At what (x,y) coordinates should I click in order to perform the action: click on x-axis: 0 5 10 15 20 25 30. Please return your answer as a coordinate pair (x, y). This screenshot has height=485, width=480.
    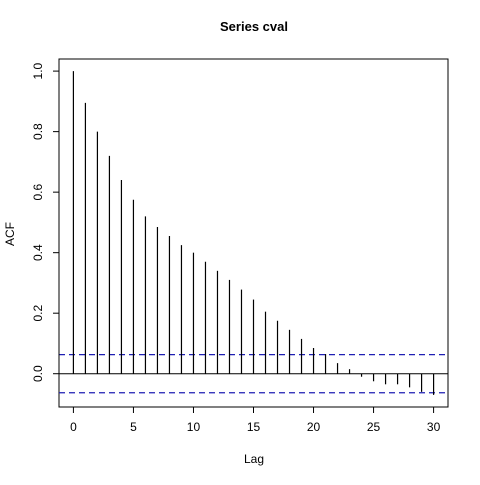
    Looking at the image, I should click on (255, 420).